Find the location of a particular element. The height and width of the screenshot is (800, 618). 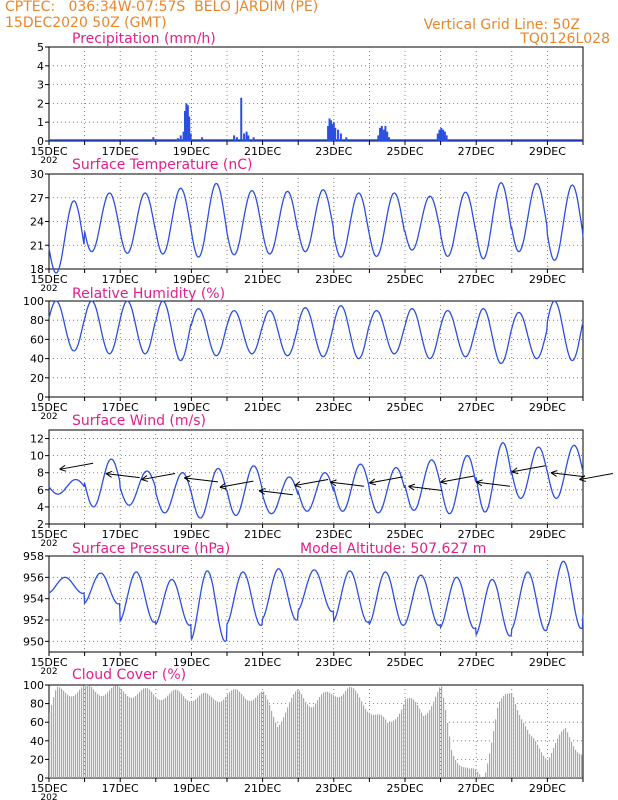

y-tick-label: 10 is located at coordinates (37, 456).